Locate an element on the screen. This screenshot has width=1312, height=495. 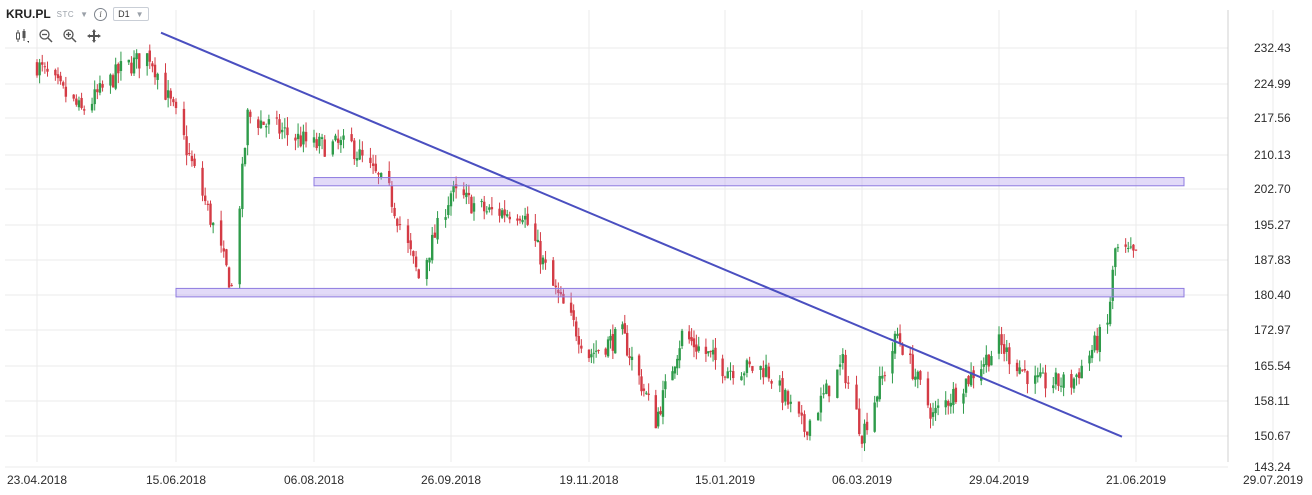
zoom-in-icon is located at coordinates (70, 36).